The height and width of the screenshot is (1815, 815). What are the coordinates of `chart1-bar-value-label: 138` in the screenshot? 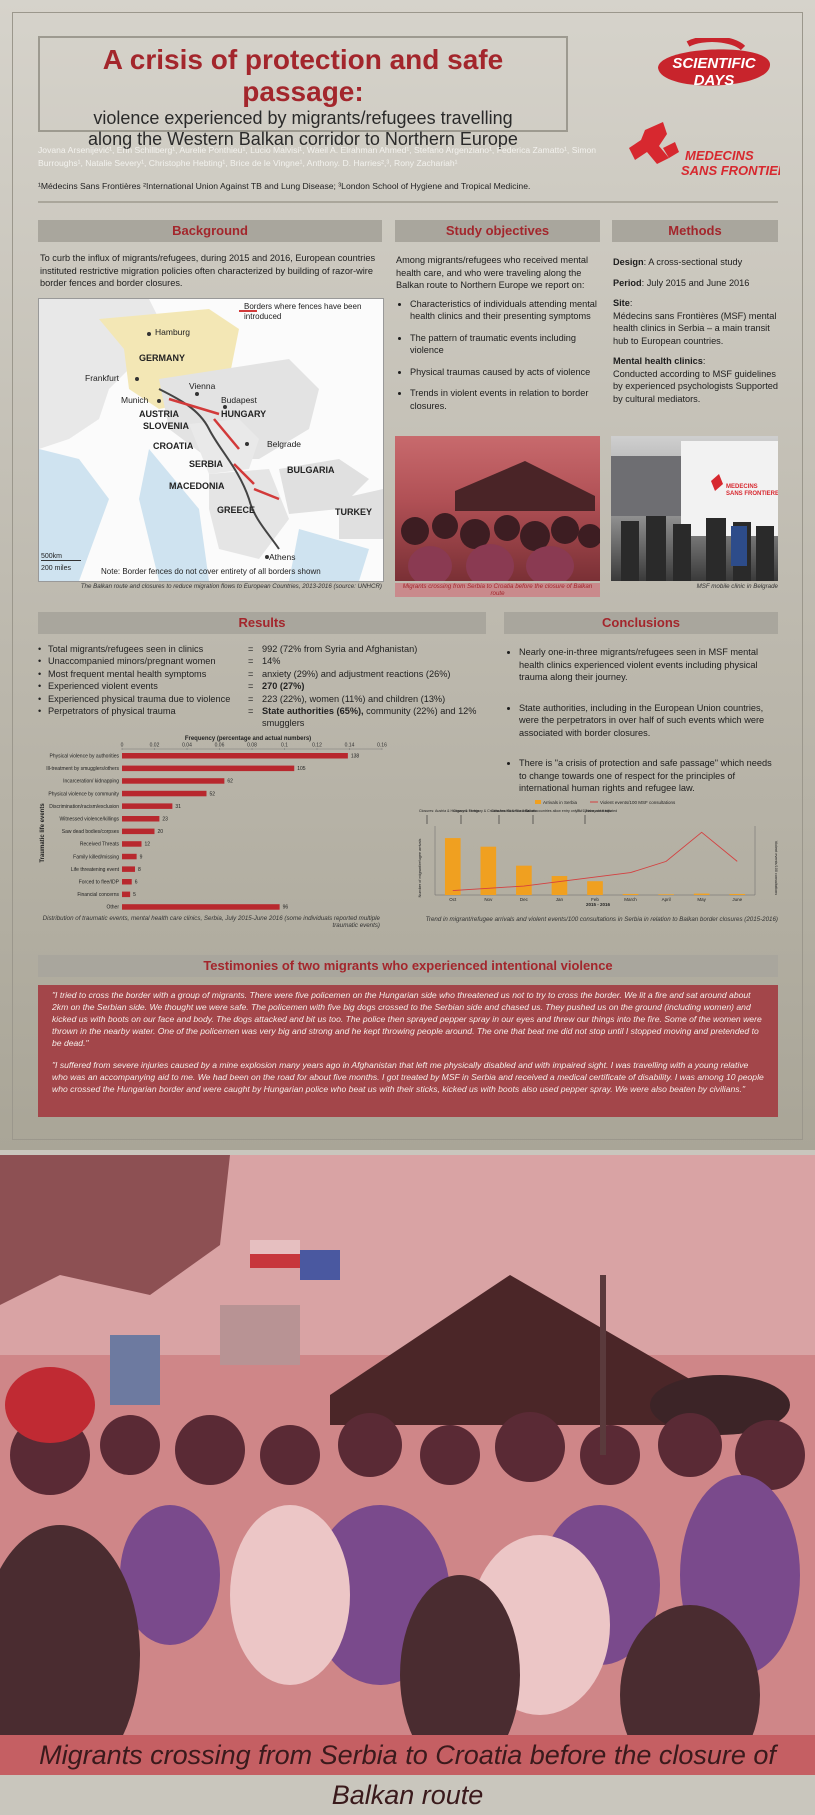 It's located at (355, 757).